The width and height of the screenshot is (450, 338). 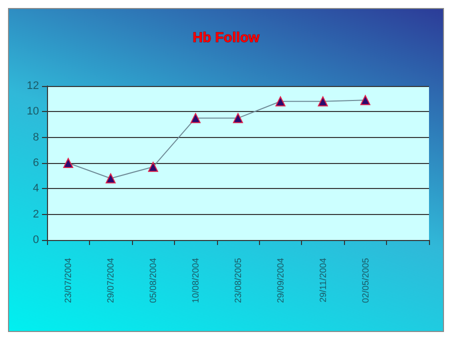 I want to click on x-tick-label: 10/08/2004, so click(x=195, y=281).